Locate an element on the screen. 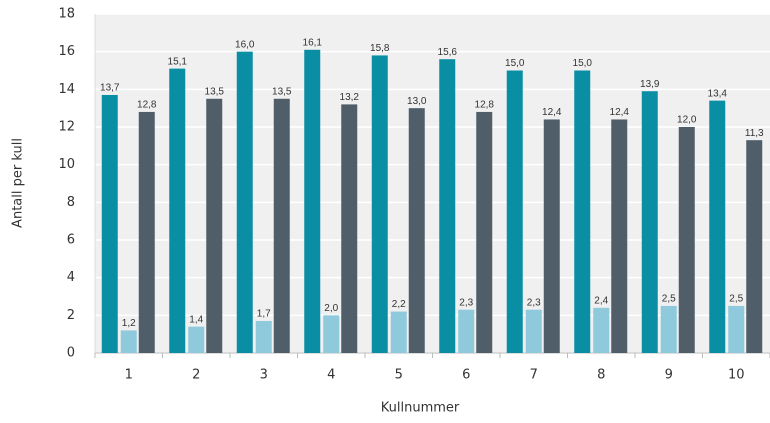  value-label: 13,9 is located at coordinates (650, 84).